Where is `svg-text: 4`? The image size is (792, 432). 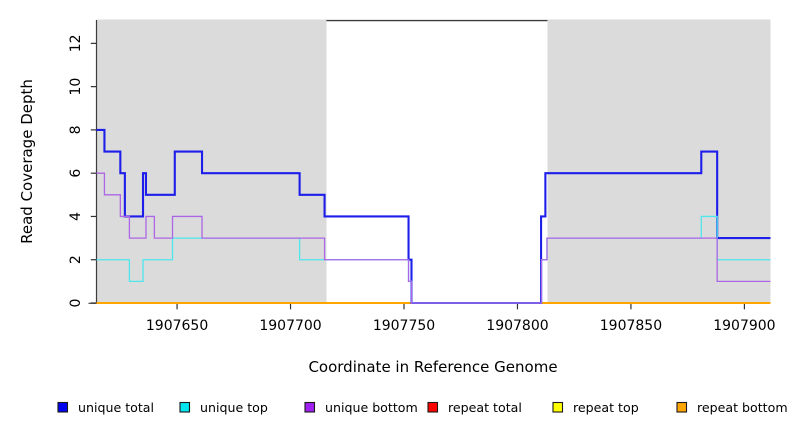
svg-text: 4 is located at coordinates (76, 216).